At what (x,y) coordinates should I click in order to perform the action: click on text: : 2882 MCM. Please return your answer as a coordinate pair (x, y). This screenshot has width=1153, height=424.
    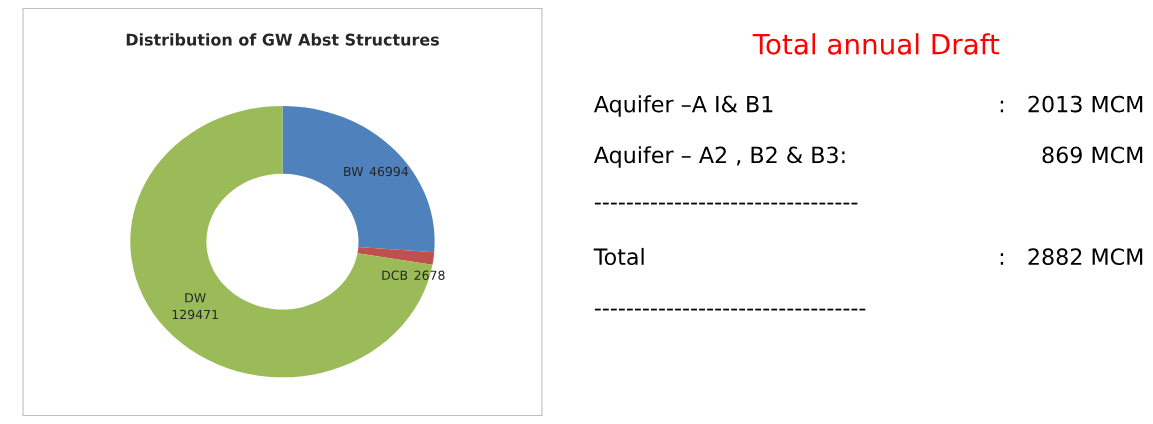
    Looking at the image, I should click on (1071, 257).